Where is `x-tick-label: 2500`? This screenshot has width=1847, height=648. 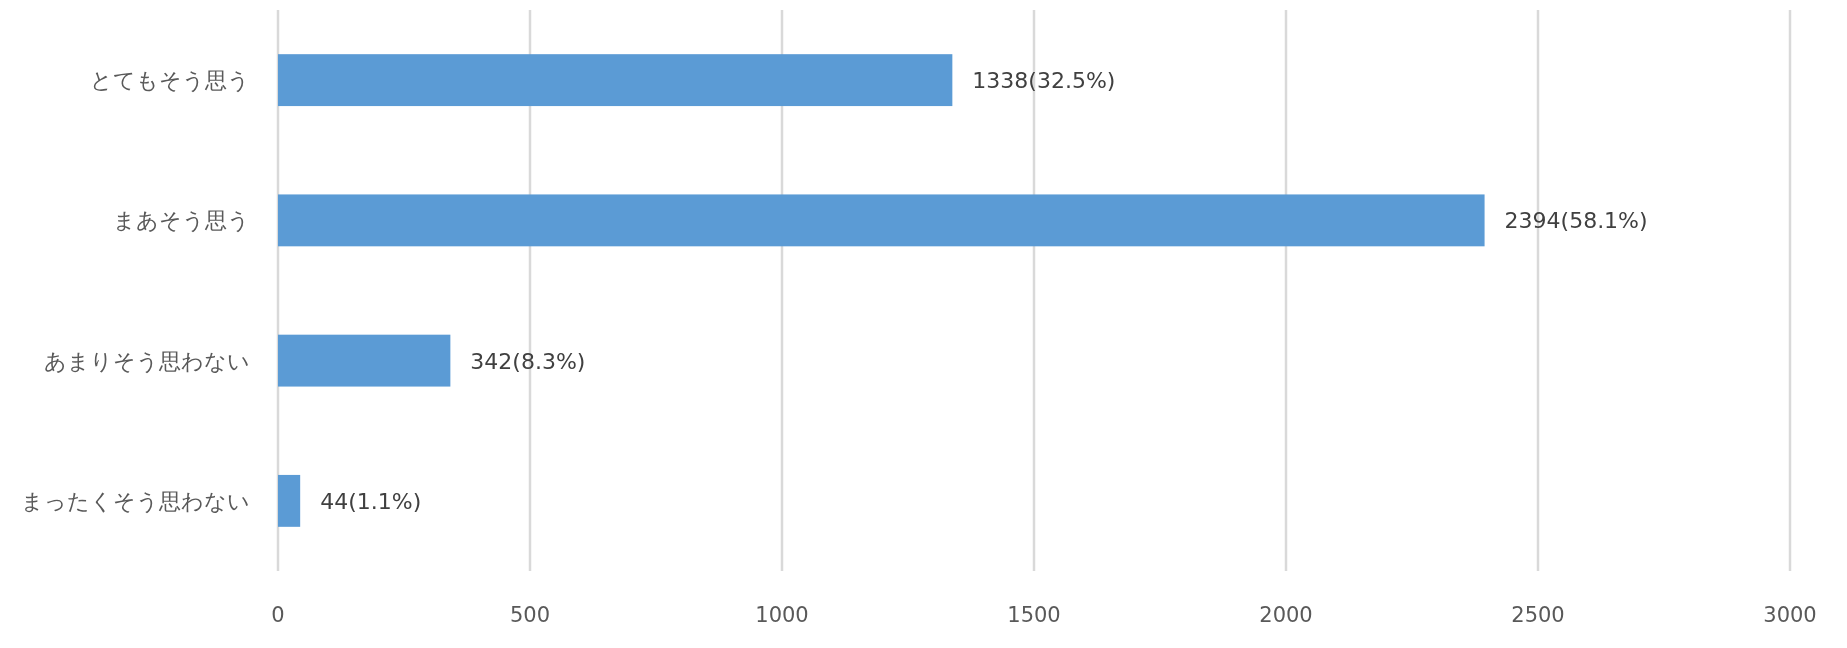
x-tick-label: 2500 is located at coordinates (1538, 615).